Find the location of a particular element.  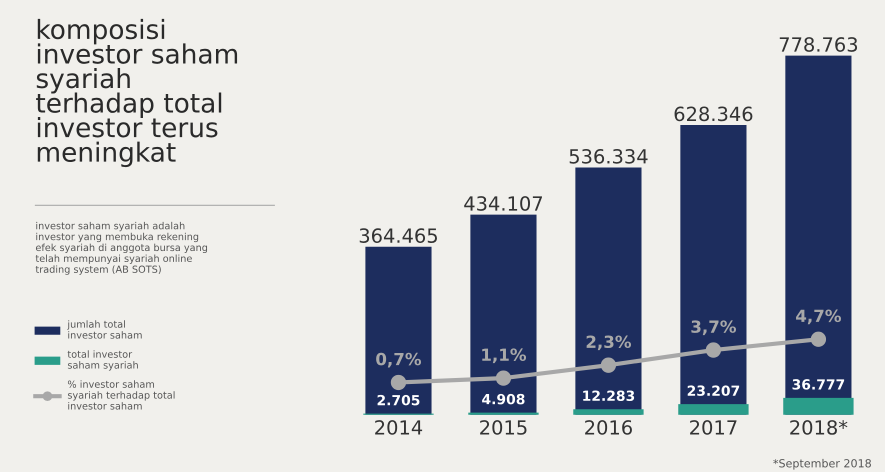

text: *September 2018 is located at coordinates (822, 464).